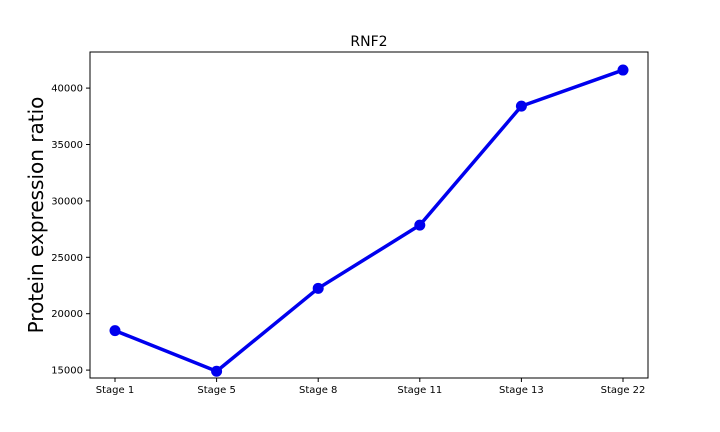 The height and width of the screenshot is (432, 720). What do you see at coordinates (623, 390) in the screenshot?
I see `x-tick-label: Stage 22` at bounding box center [623, 390].